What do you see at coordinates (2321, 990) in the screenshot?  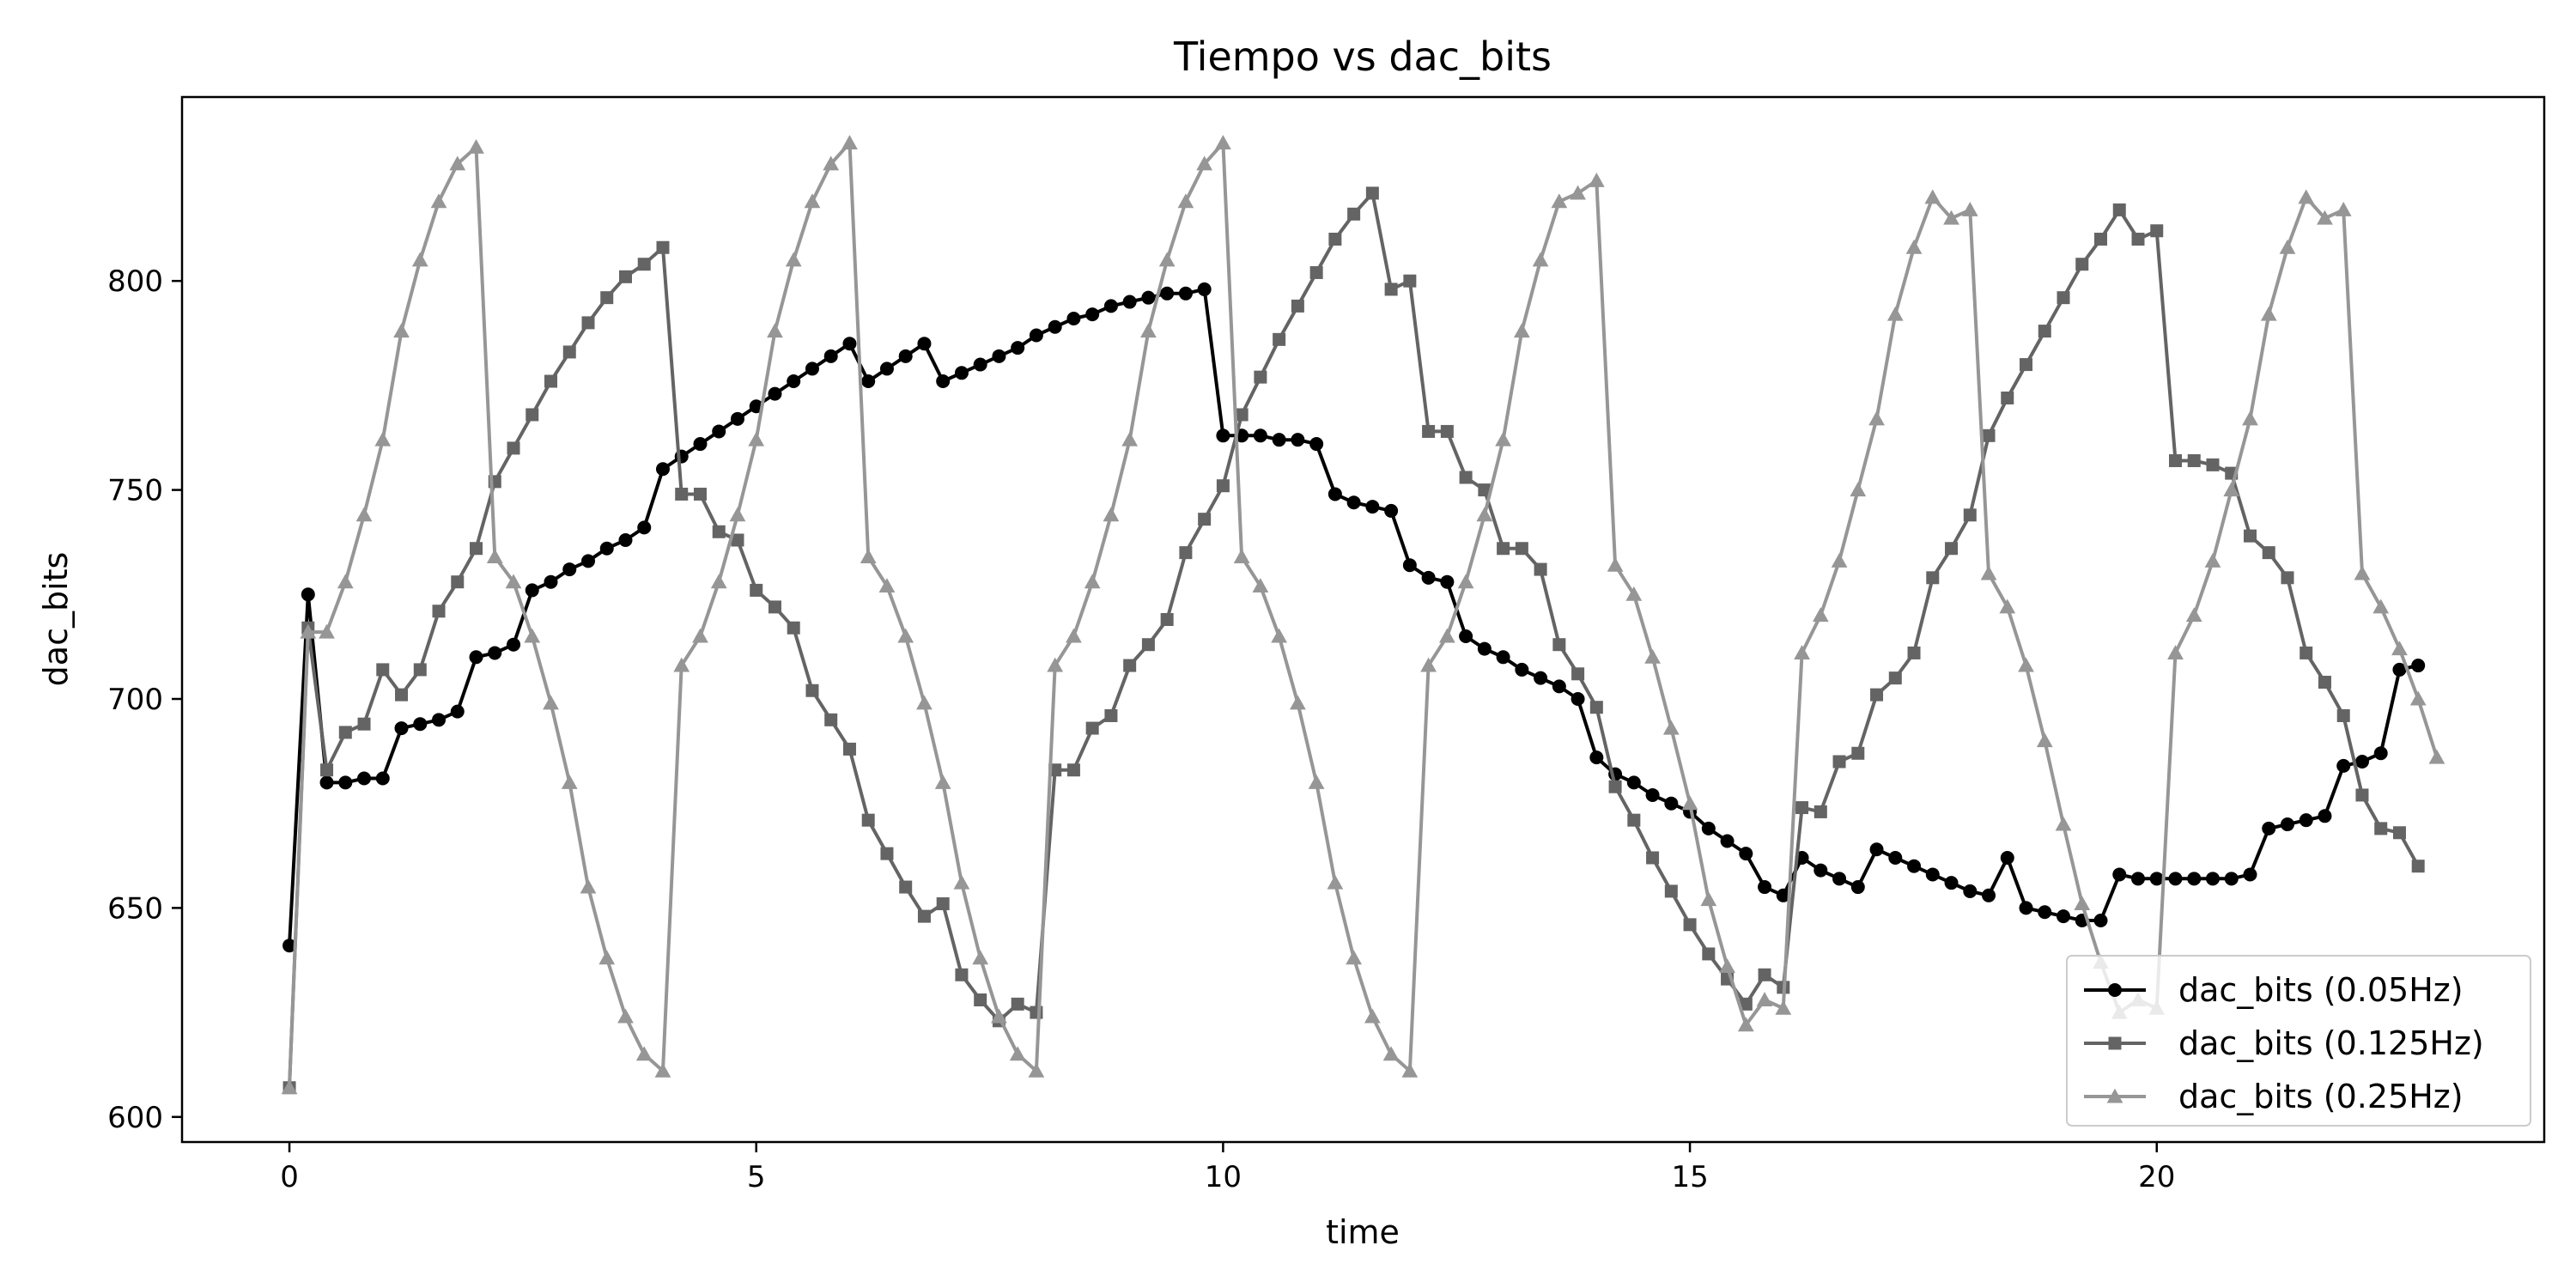 I see `legend-label: dac_bits (0.05Hz)` at bounding box center [2321, 990].